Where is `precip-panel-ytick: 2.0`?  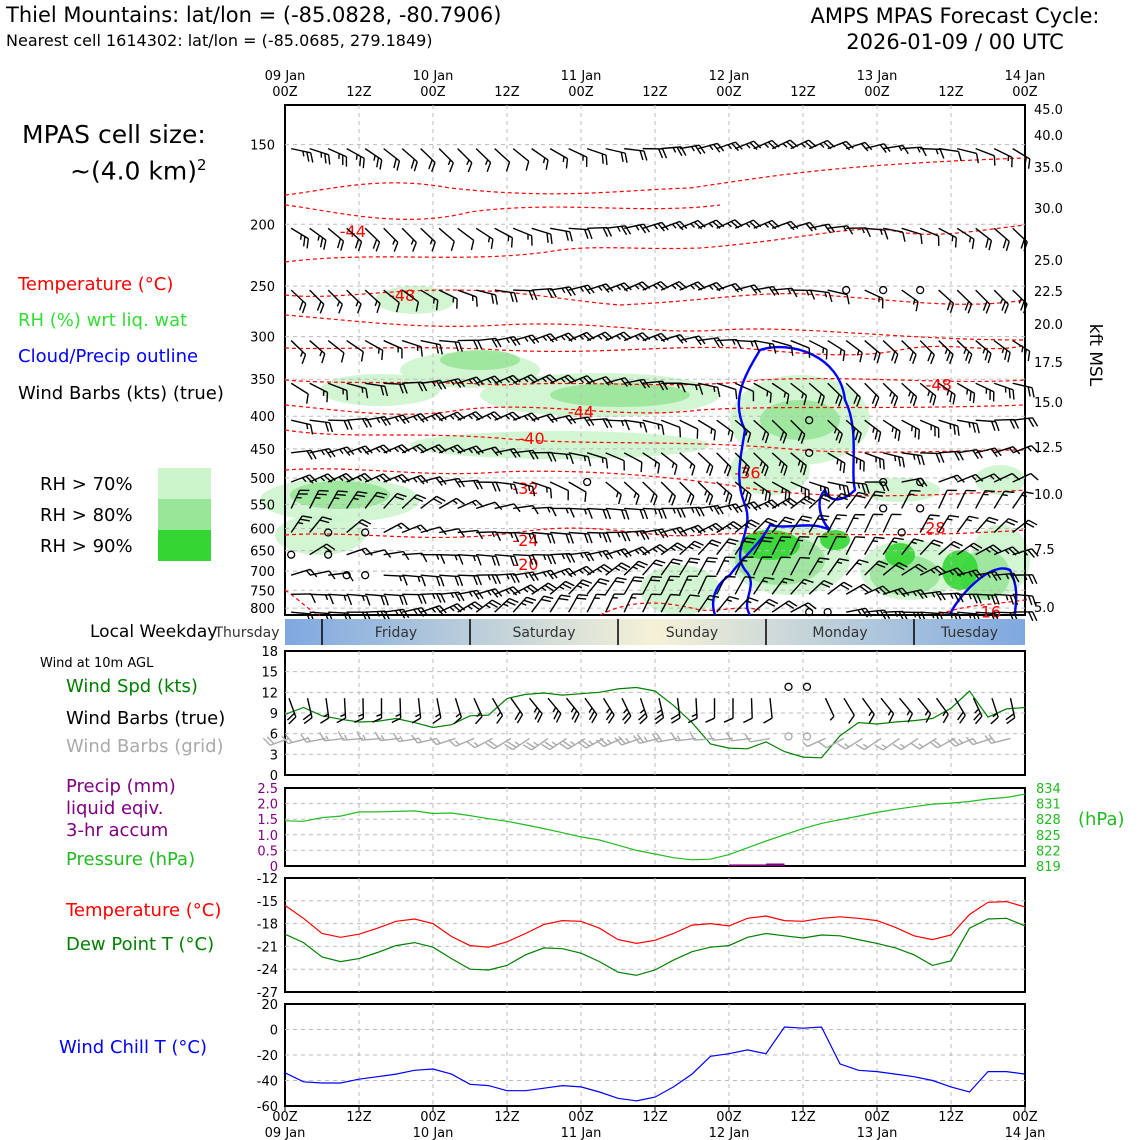 precip-panel-ytick: 2.0 is located at coordinates (267, 805).